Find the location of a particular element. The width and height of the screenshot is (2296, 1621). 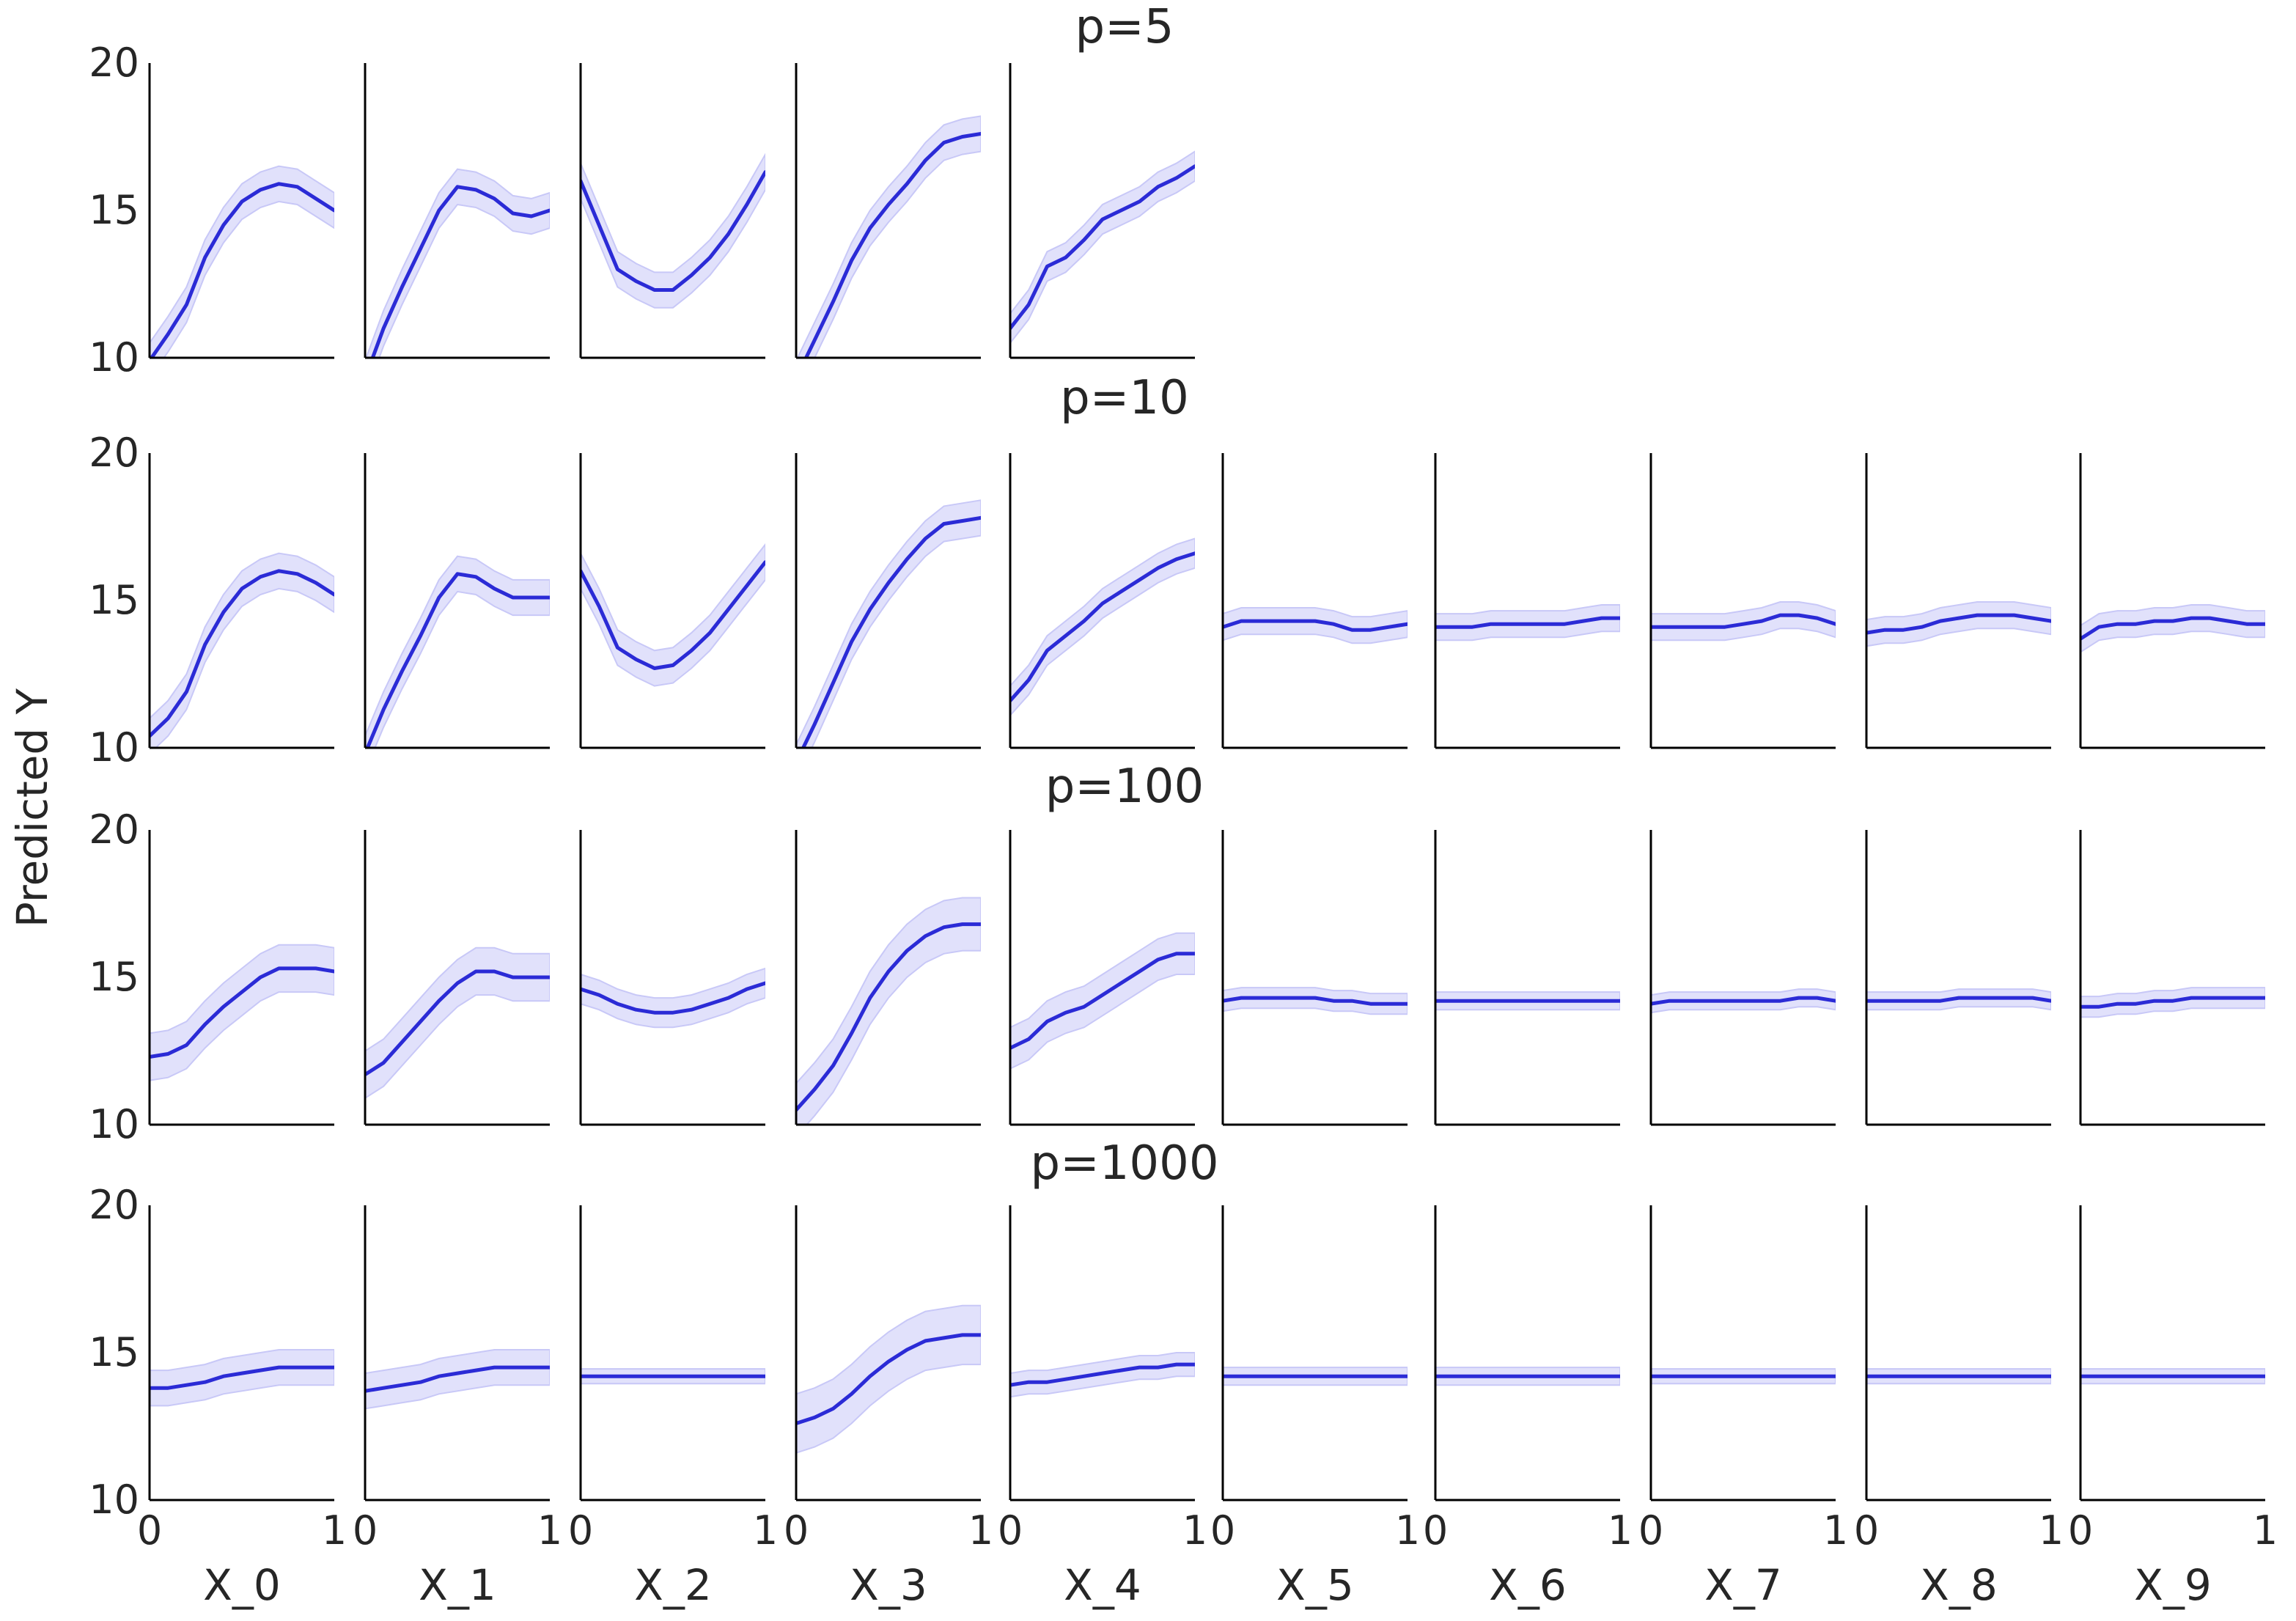

subplot-X_2: 0 1 X_2 is located at coordinates (673, 1407).